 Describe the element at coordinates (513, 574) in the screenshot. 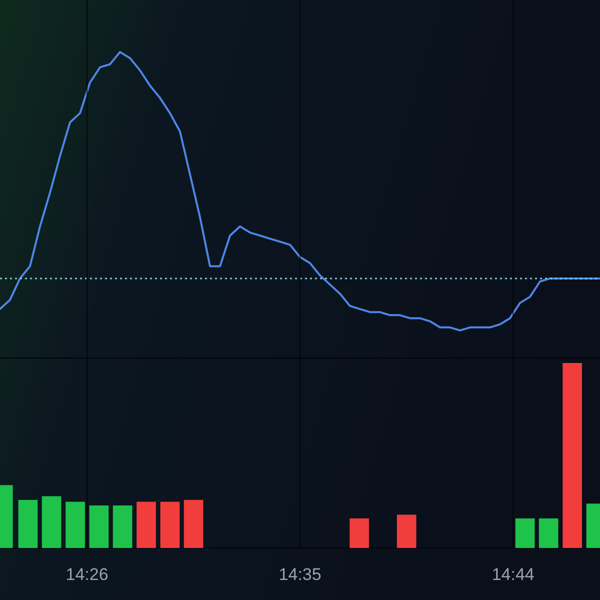

I see `x-tick-label: 14:44` at that location.